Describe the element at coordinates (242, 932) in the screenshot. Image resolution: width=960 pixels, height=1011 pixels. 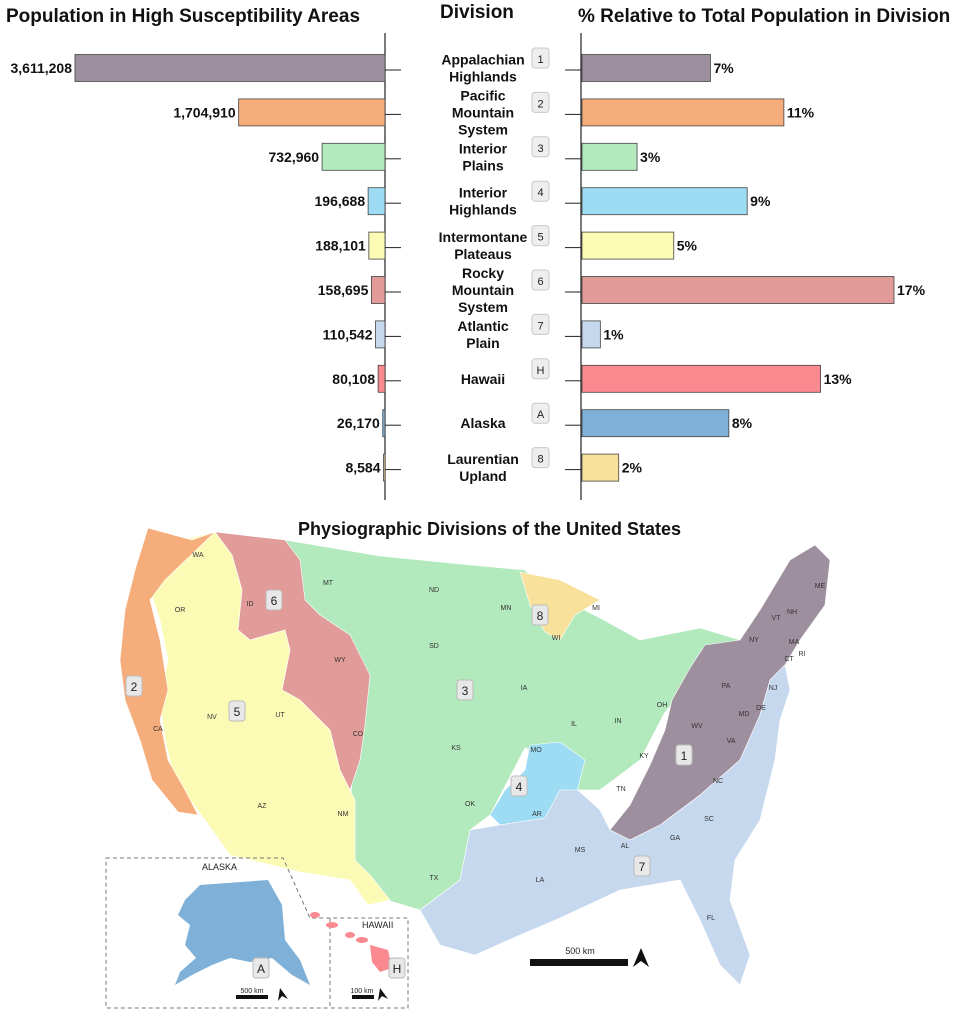
I see `alaska-shape` at that location.